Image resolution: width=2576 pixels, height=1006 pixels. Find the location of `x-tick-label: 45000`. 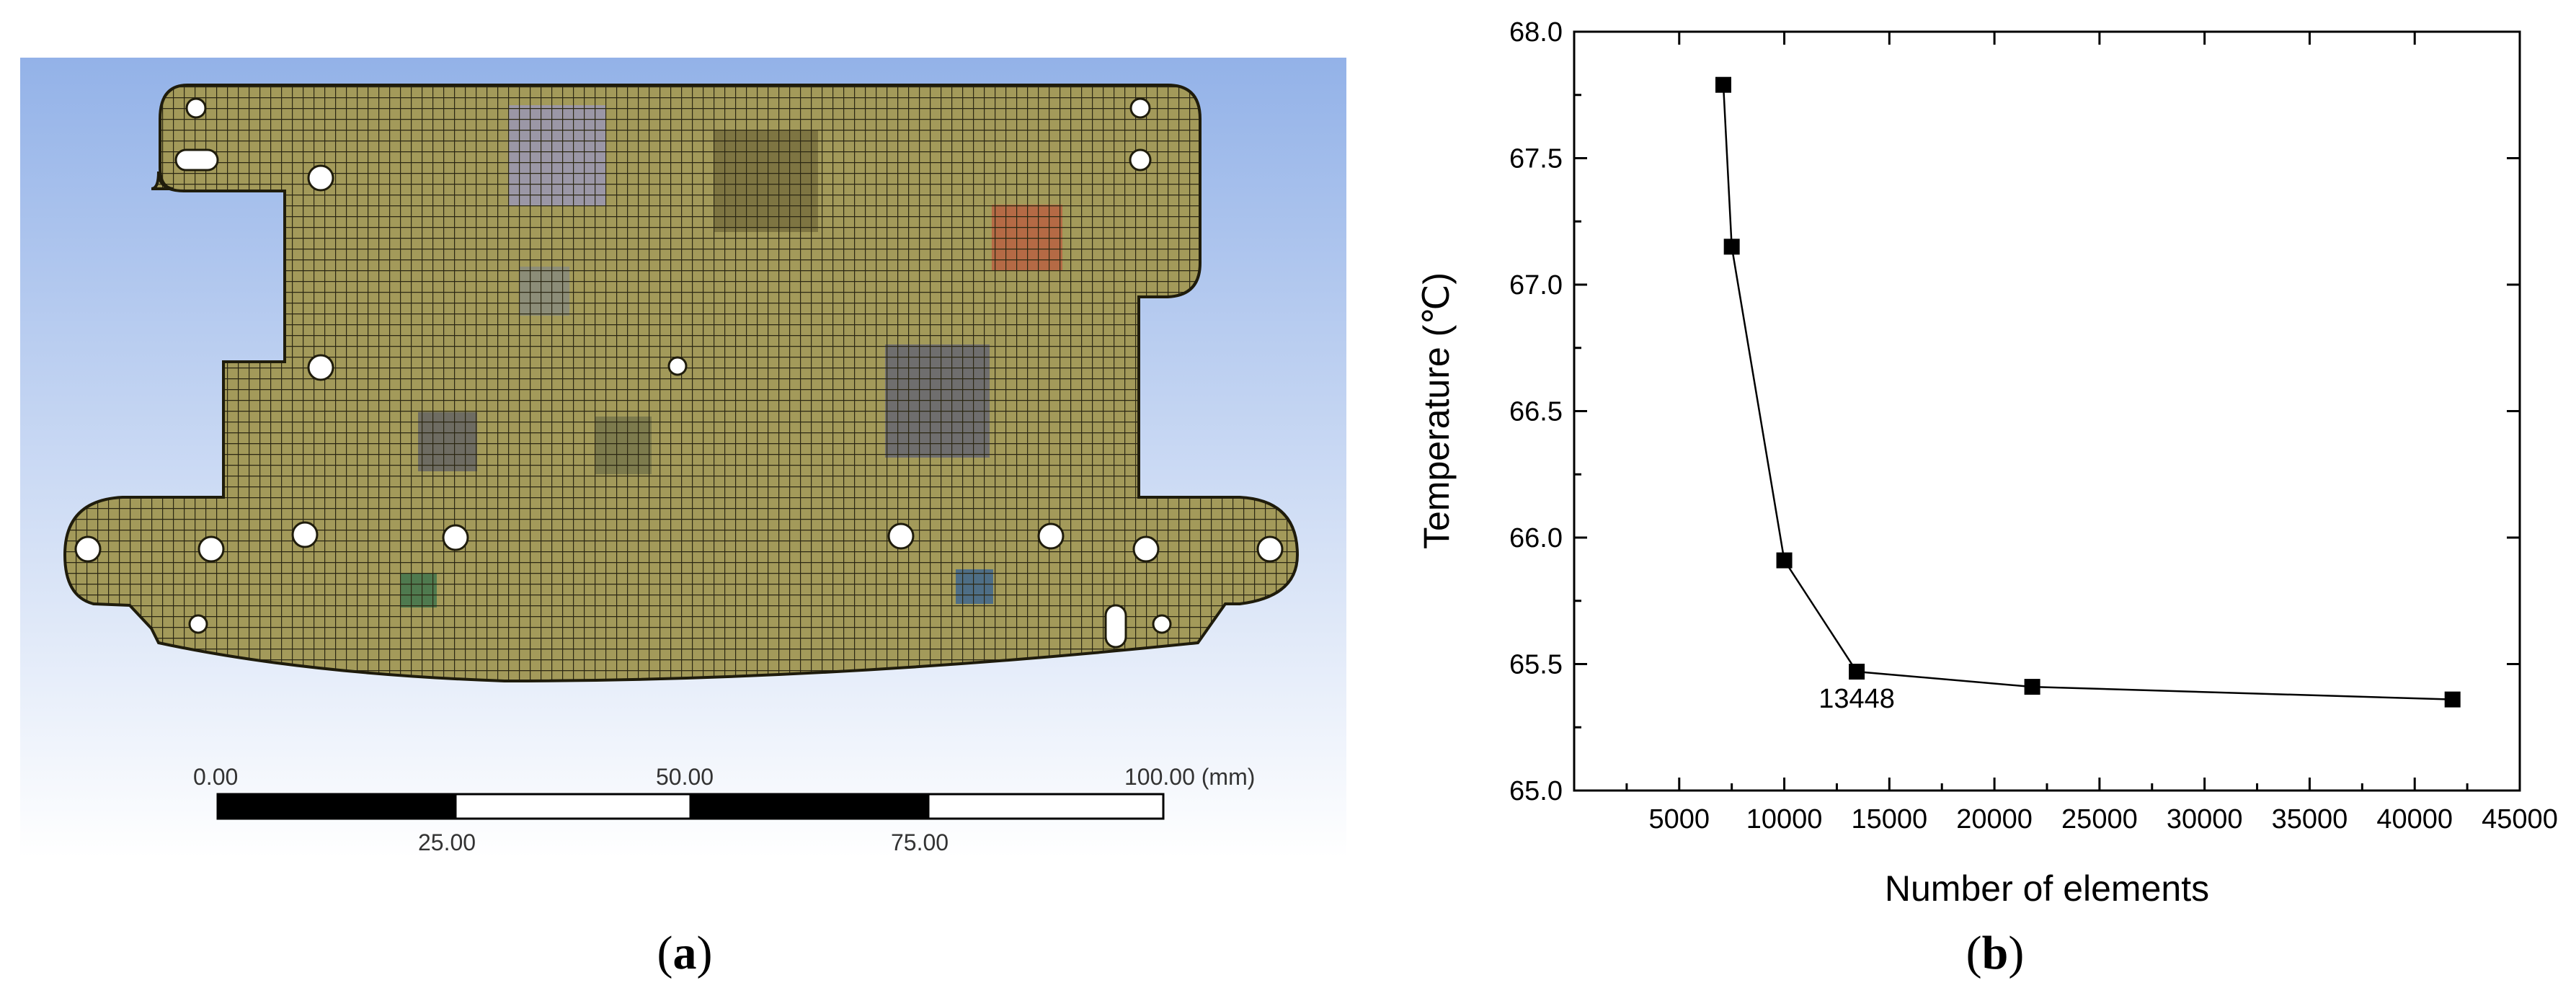

x-tick-label: 45000 is located at coordinates (2520, 819).